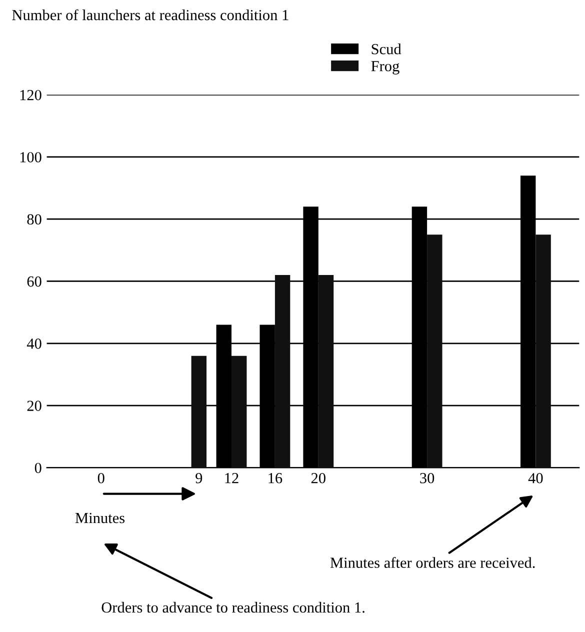 This screenshot has width=585, height=632. Describe the element at coordinates (101, 478) in the screenshot. I see `x-tick-label: 0` at that location.